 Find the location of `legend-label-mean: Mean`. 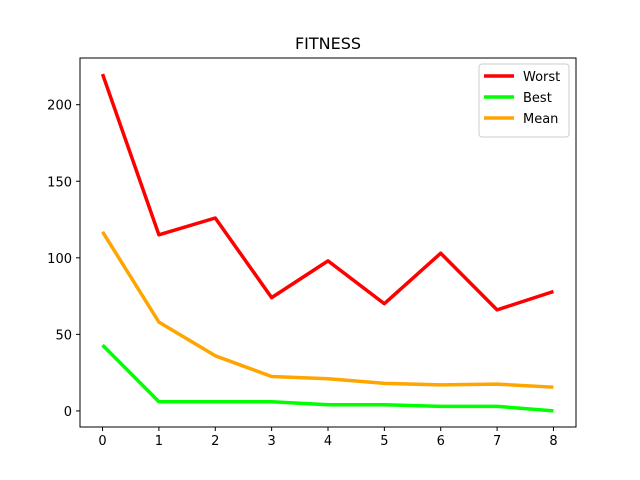

legend-label-mean: Mean is located at coordinates (540, 119).